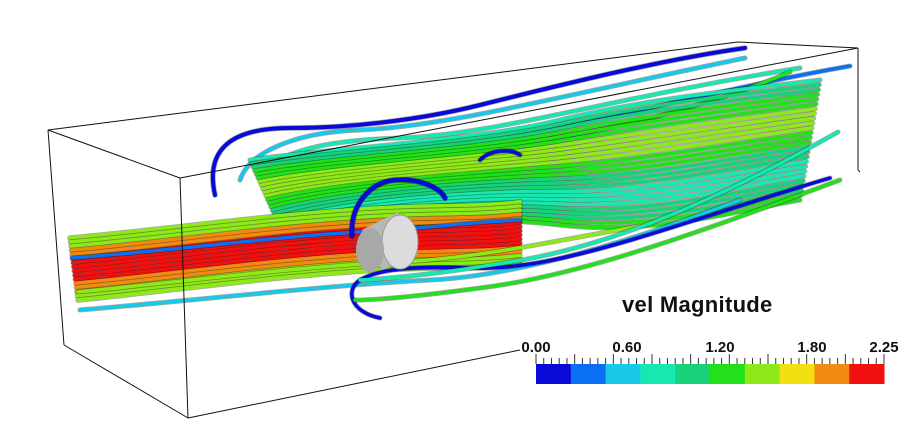 The image size is (920, 445). What do you see at coordinates (627, 347) in the screenshot?
I see `legend-tick-label: 0.60` at bounding box center [627, 347].